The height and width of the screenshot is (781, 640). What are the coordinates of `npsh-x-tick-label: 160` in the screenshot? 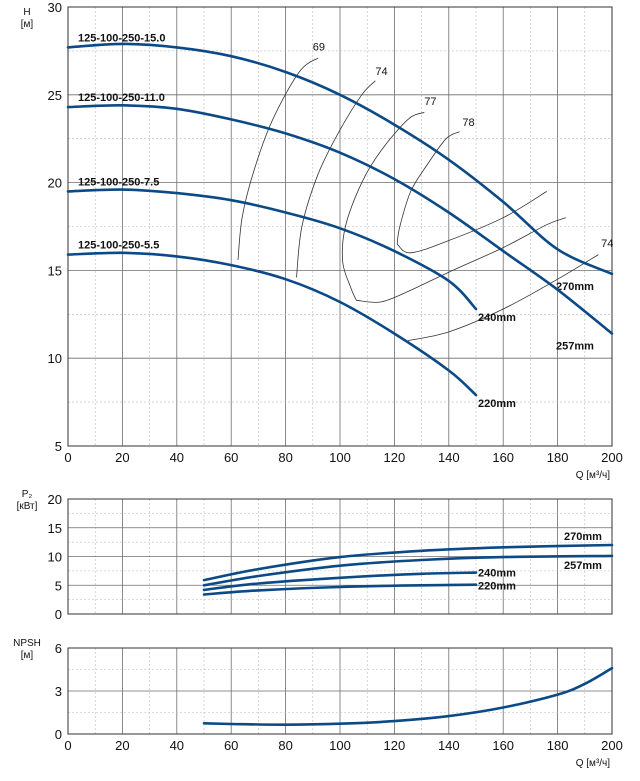 It's located at (503, 745).